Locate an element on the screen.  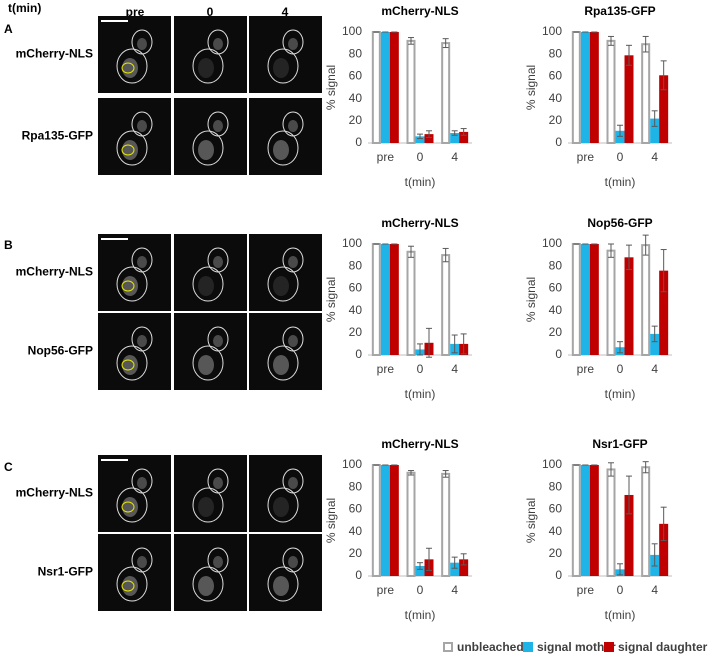
legend-label: signal mother is located at coordinates (576, 647).